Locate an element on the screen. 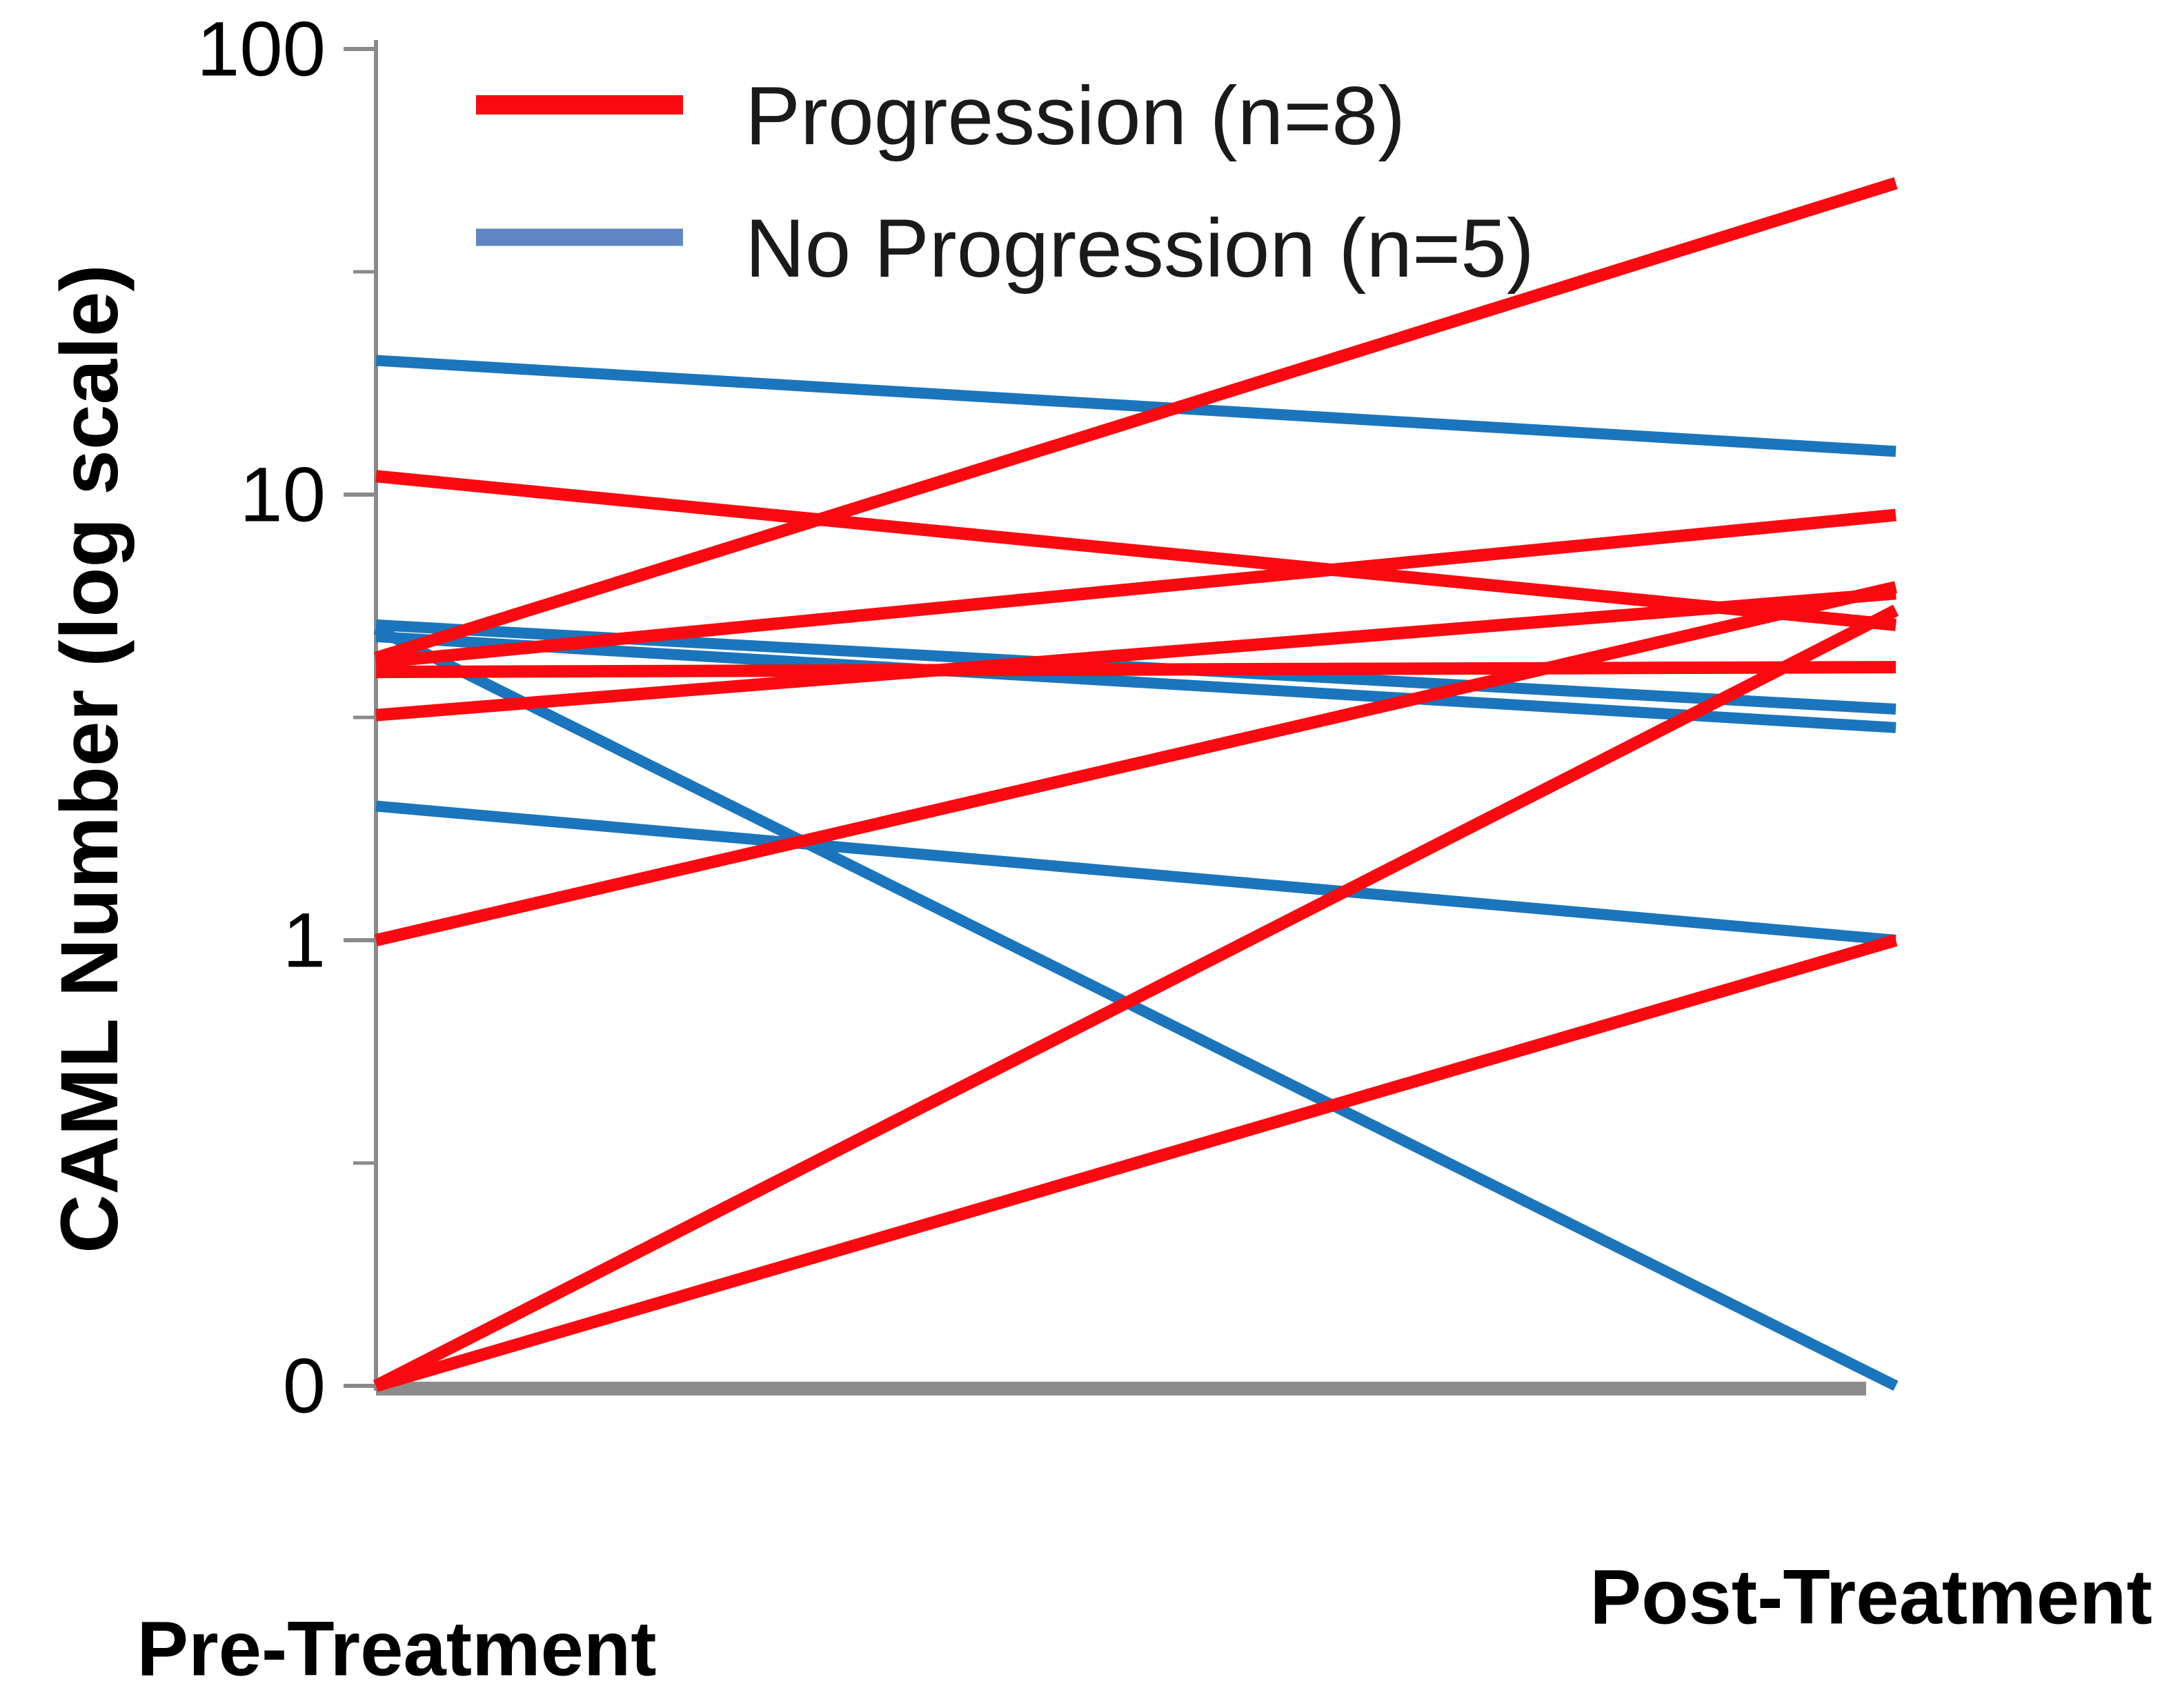  legend-progression-label: Progression (n=8) is located at coordinates (1075, 116).